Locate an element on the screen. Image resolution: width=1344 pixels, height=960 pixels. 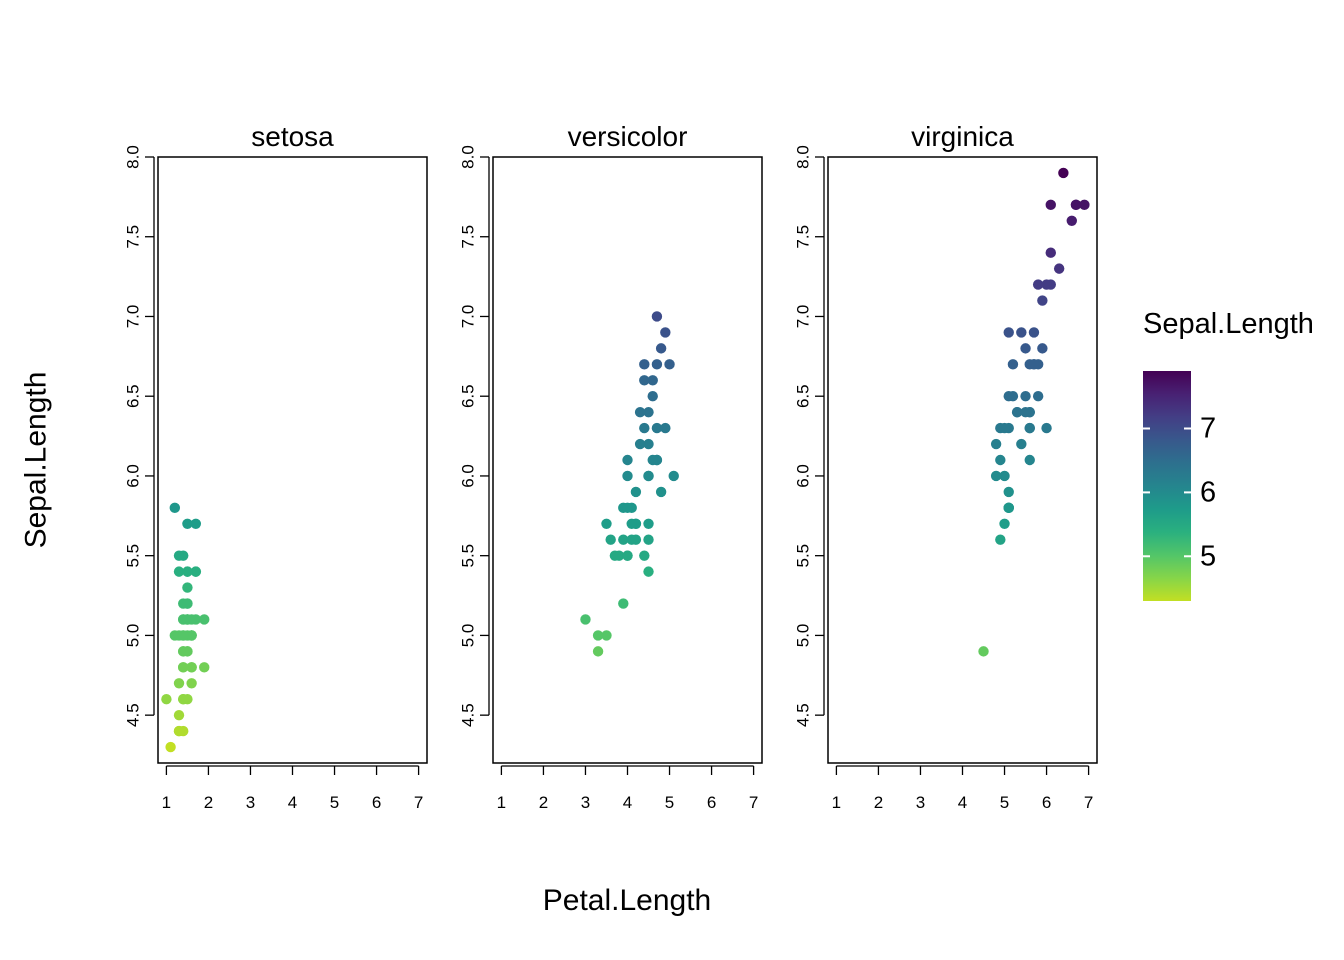
y-tick-label: 8.0 is located at coordinates (133, 157).